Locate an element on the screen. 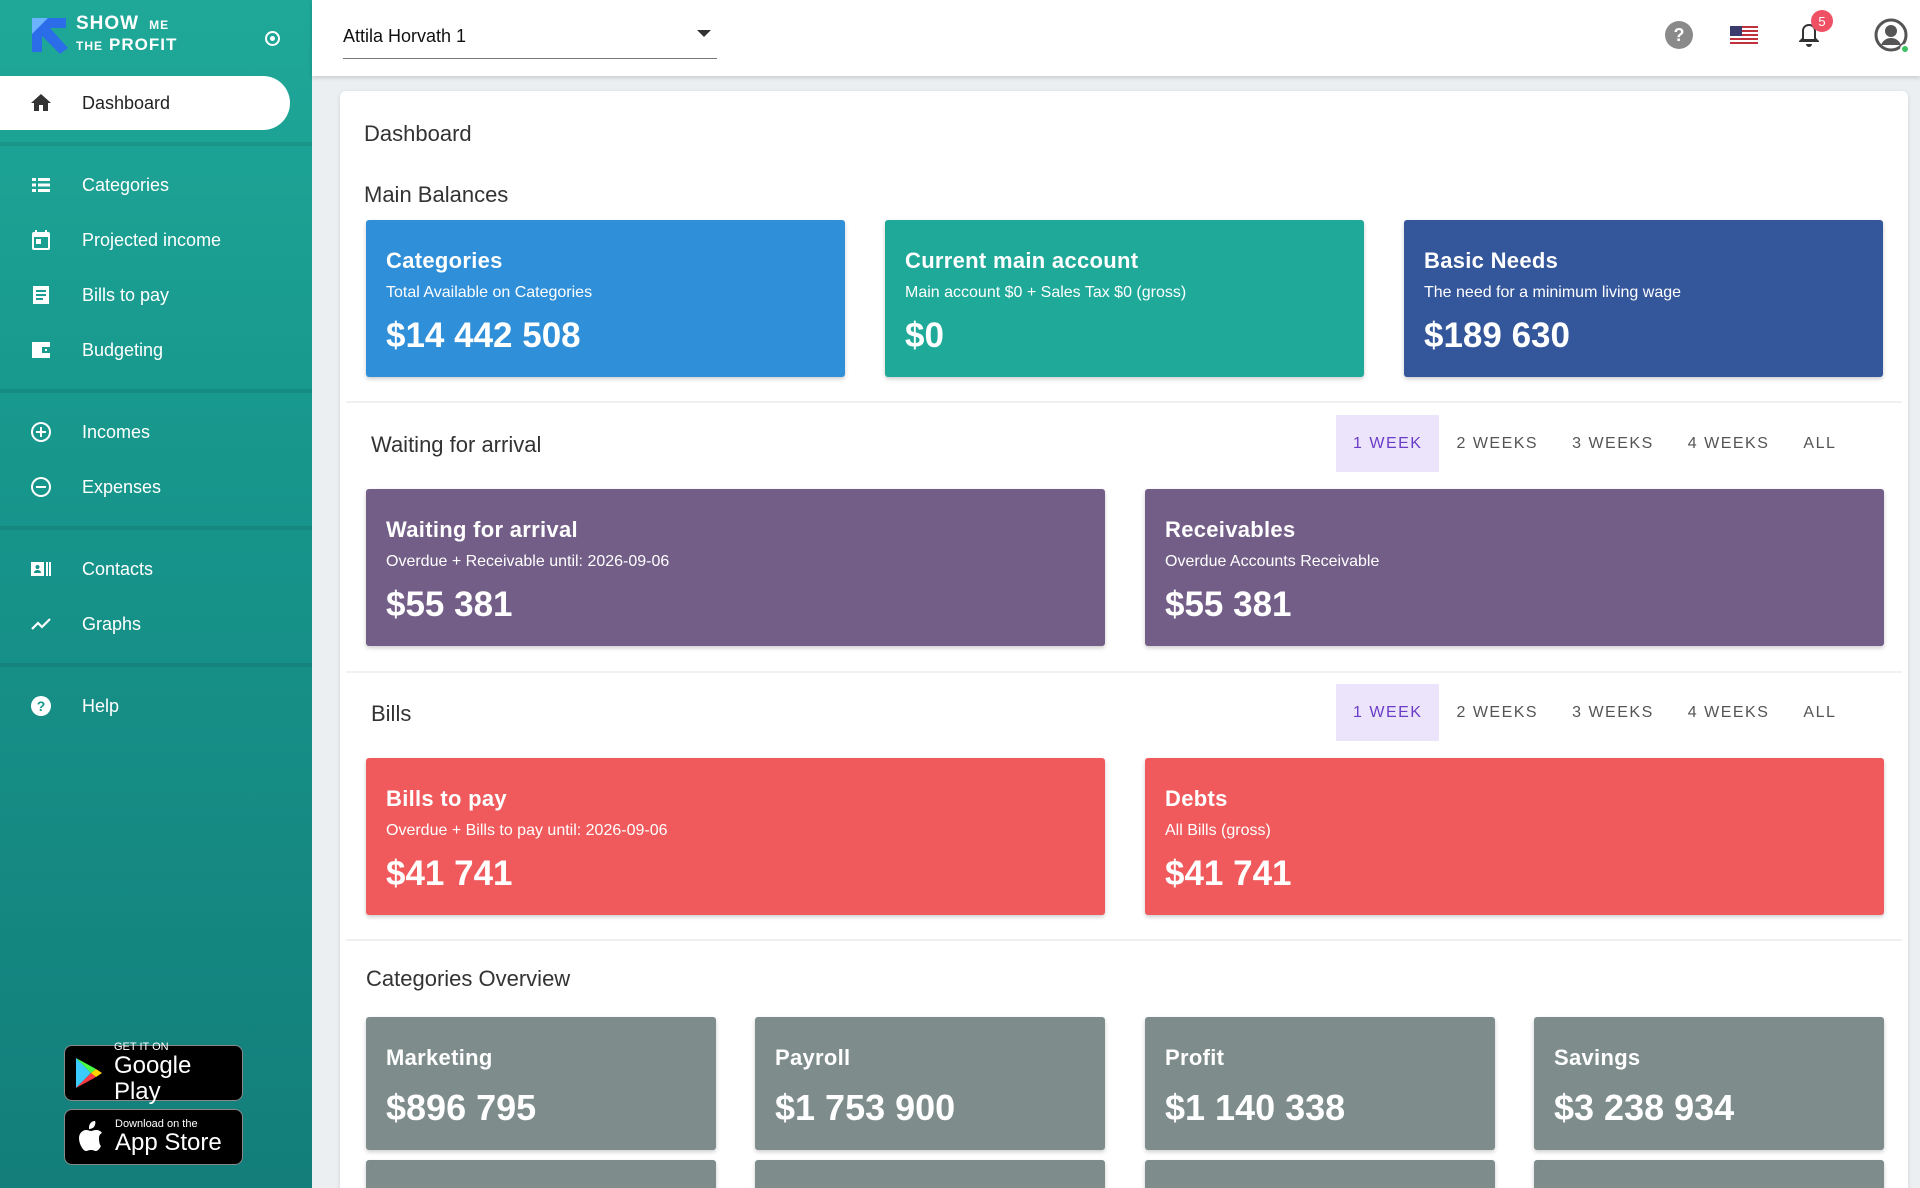 The width and height of the screenshot is (1920, 1188). card-title: Bills to pay is located at coordinates (446, 798).